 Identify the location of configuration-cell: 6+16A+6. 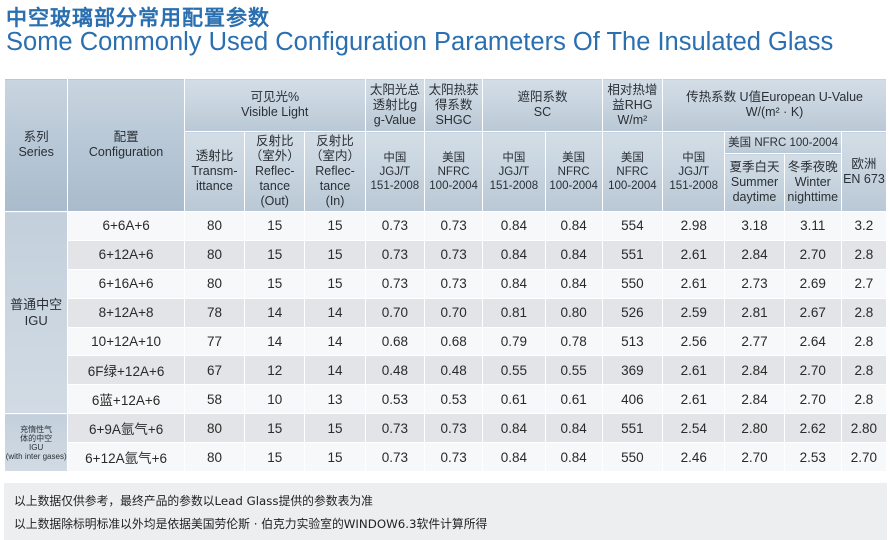
(126, 283).